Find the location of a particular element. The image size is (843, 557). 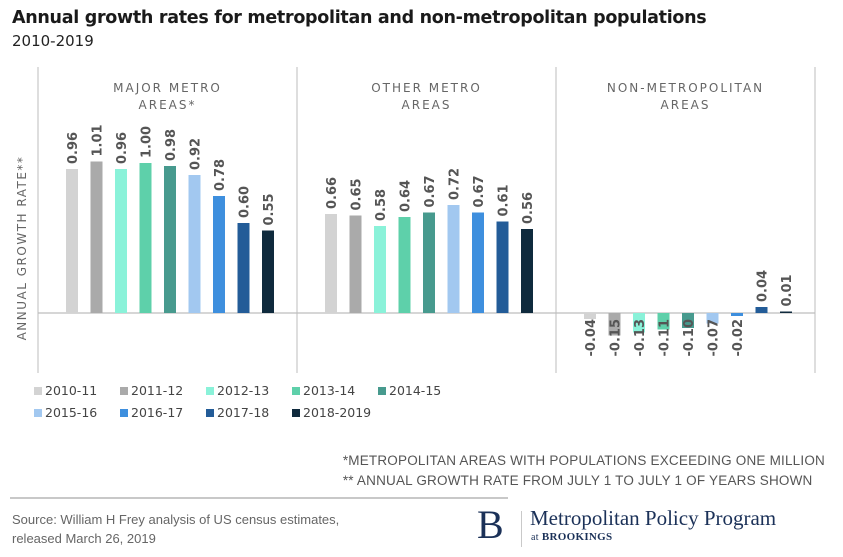

panel-label-line-1: MAJOR METRO is located at coordinates (167, 88).